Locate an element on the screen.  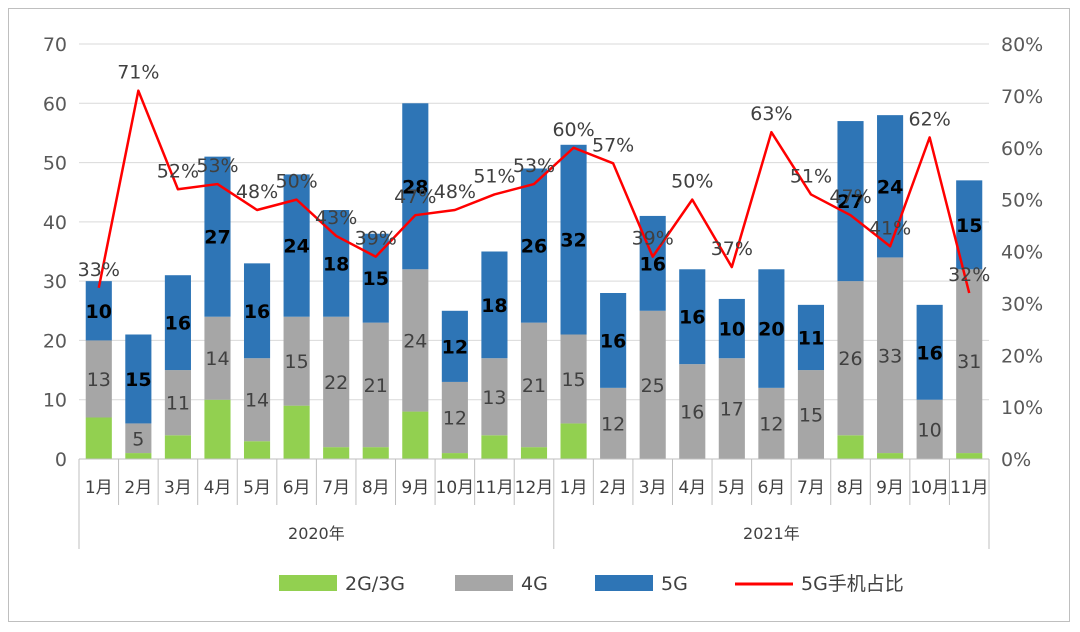
bar-label-4g: 13 is located at coordinates (99, 380).